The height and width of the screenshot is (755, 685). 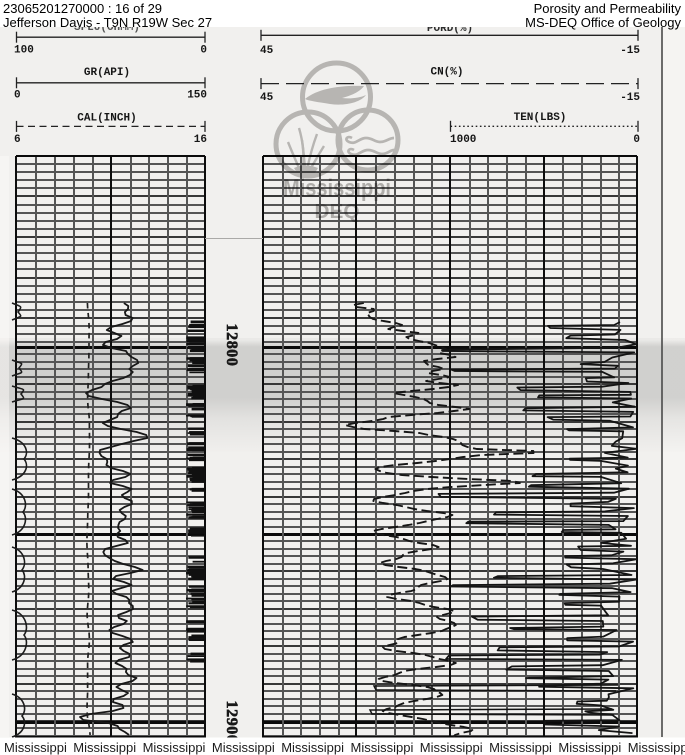 I want to click on svg-text: 6, so click(x=17, y=140).